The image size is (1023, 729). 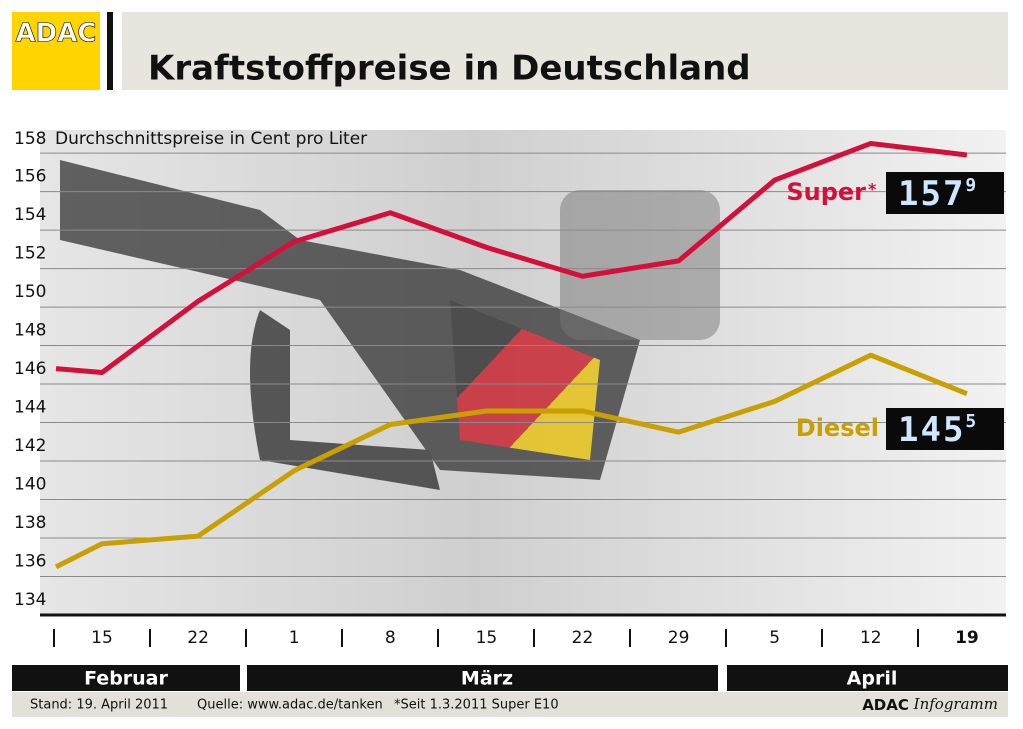 What do you see at coordinates (885, 705) in the screenshot?
I see `brand: ADAC` at bounding box center [885, 705].